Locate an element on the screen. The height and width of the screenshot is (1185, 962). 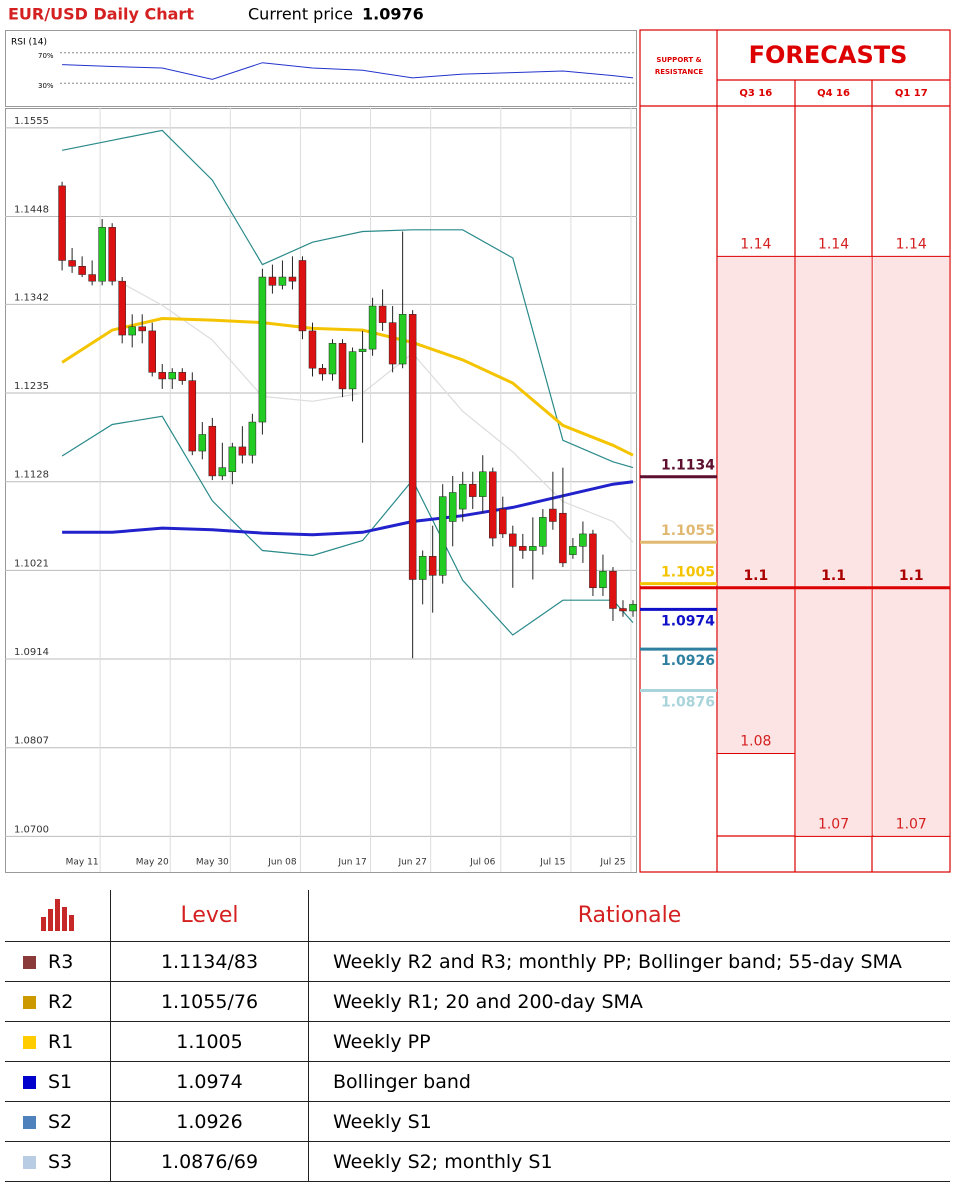
rationale-cell: Bollinger band is located at coordinates (629, 1081).